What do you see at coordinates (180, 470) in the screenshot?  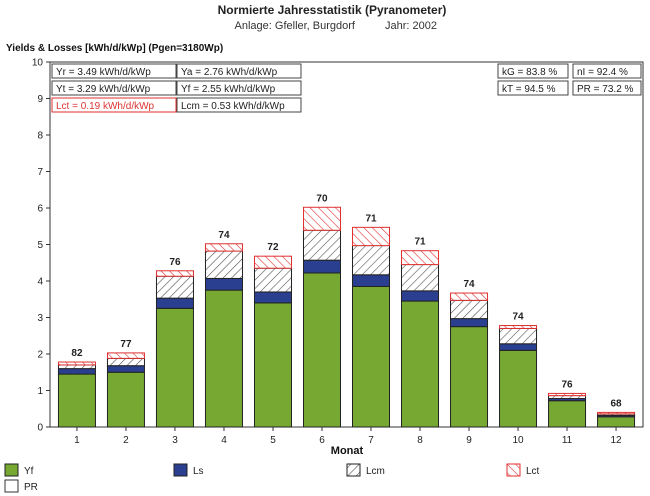 I see `legend-swatch-ls` at bounding box center [180, 470].